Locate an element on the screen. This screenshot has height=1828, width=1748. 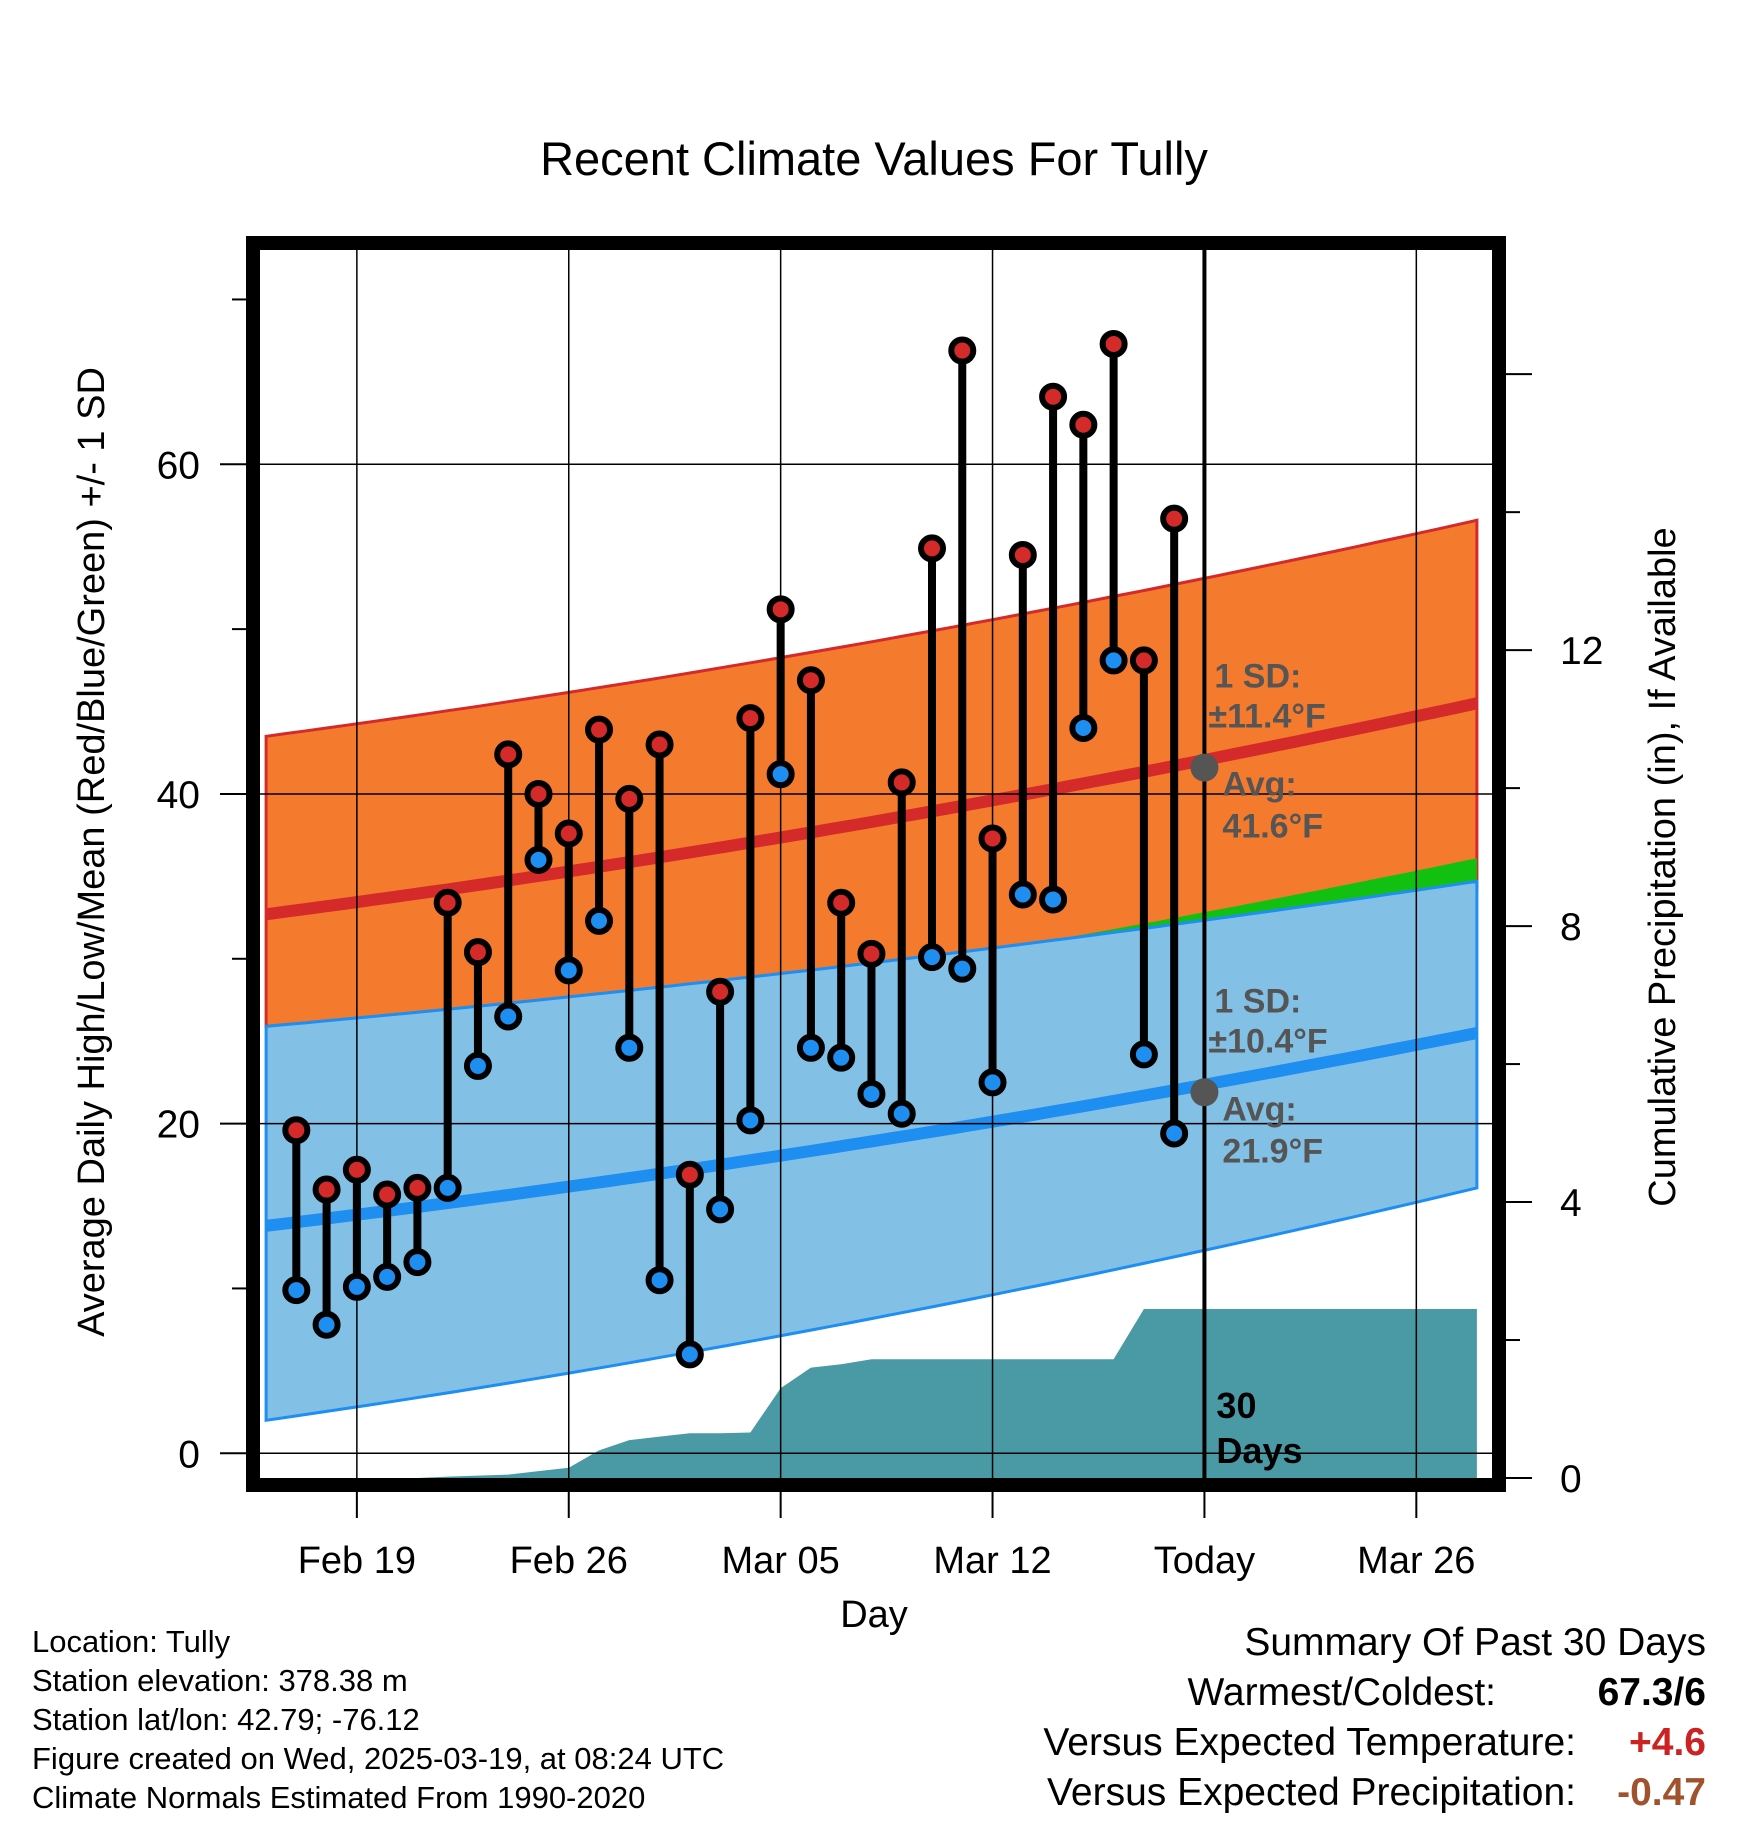
normals-text: Climate Normals Estimated From 1990-2020 is located at coordinates (339, 1797).